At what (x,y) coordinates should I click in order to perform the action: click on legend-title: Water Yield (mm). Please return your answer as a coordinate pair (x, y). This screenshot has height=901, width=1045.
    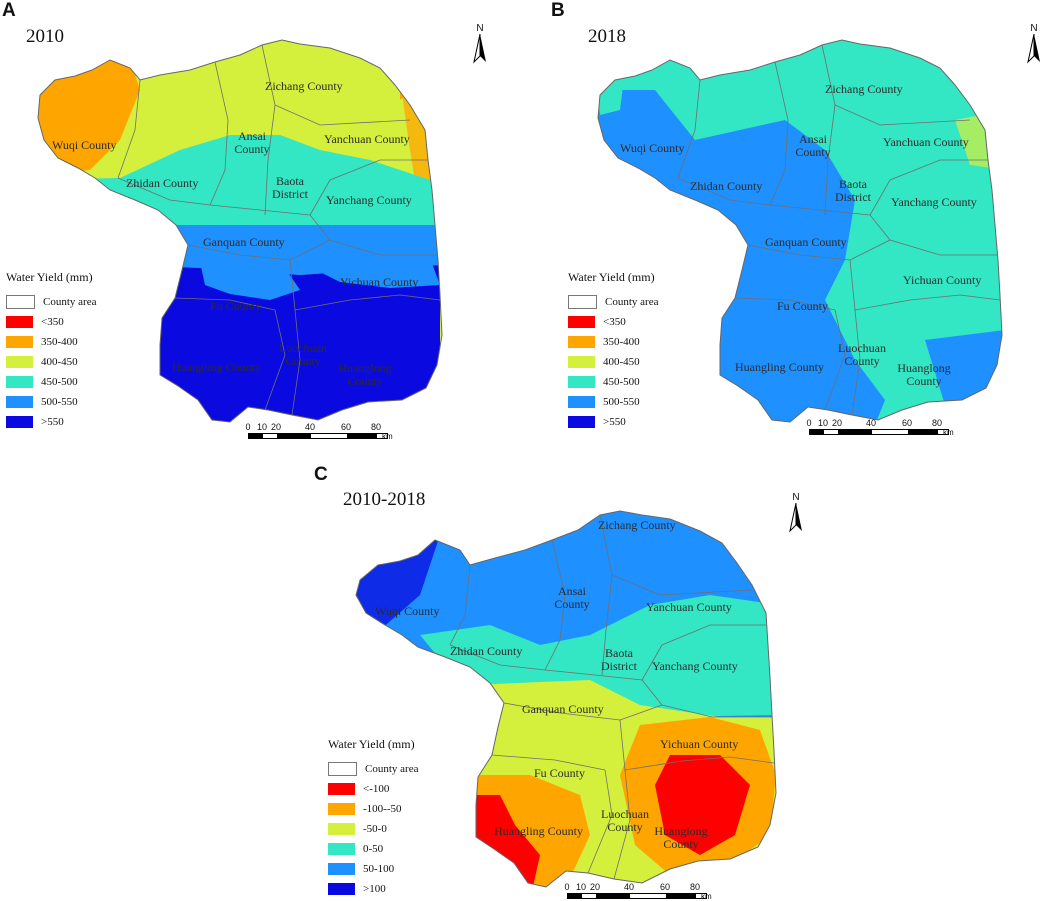
    Looking at the image, I should click on (611, 277).